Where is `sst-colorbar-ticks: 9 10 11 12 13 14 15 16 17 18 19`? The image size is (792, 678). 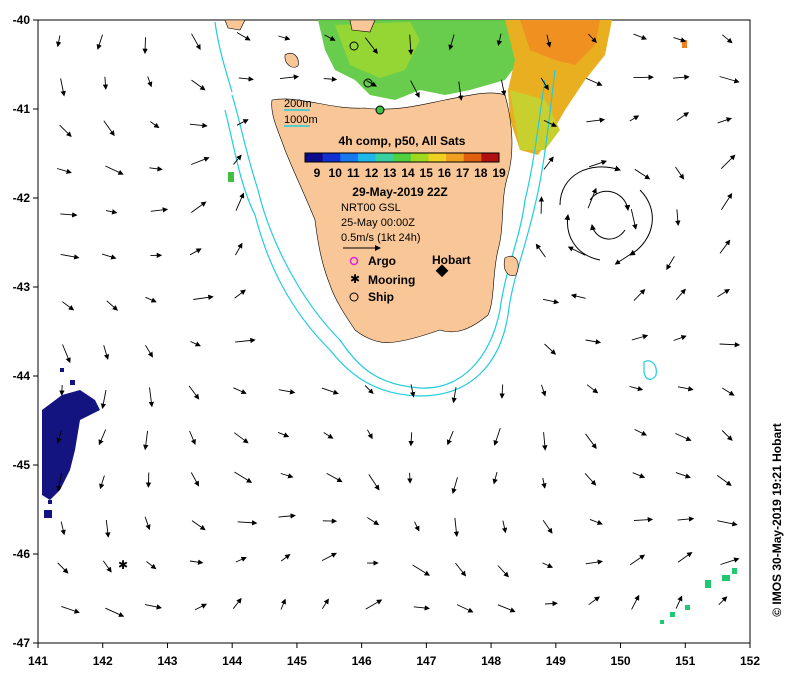 sst-colorbar-ticks: 9 10 11 12 13 14 15 16 17 18 19 is located at coordinates (410, 173).